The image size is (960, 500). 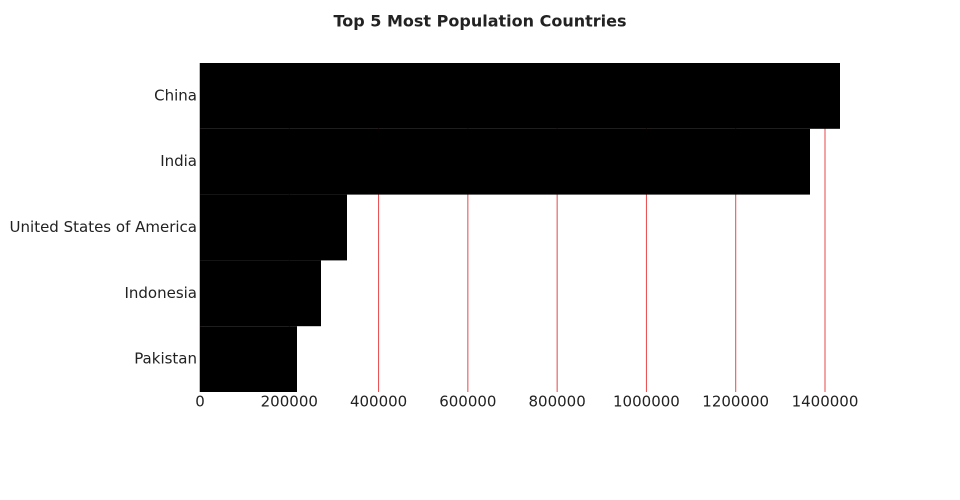 What do you see at coordinates (557, 402) in the screenshot?
I see `x-tick-label: 800000` at bounding box center [557, 402].